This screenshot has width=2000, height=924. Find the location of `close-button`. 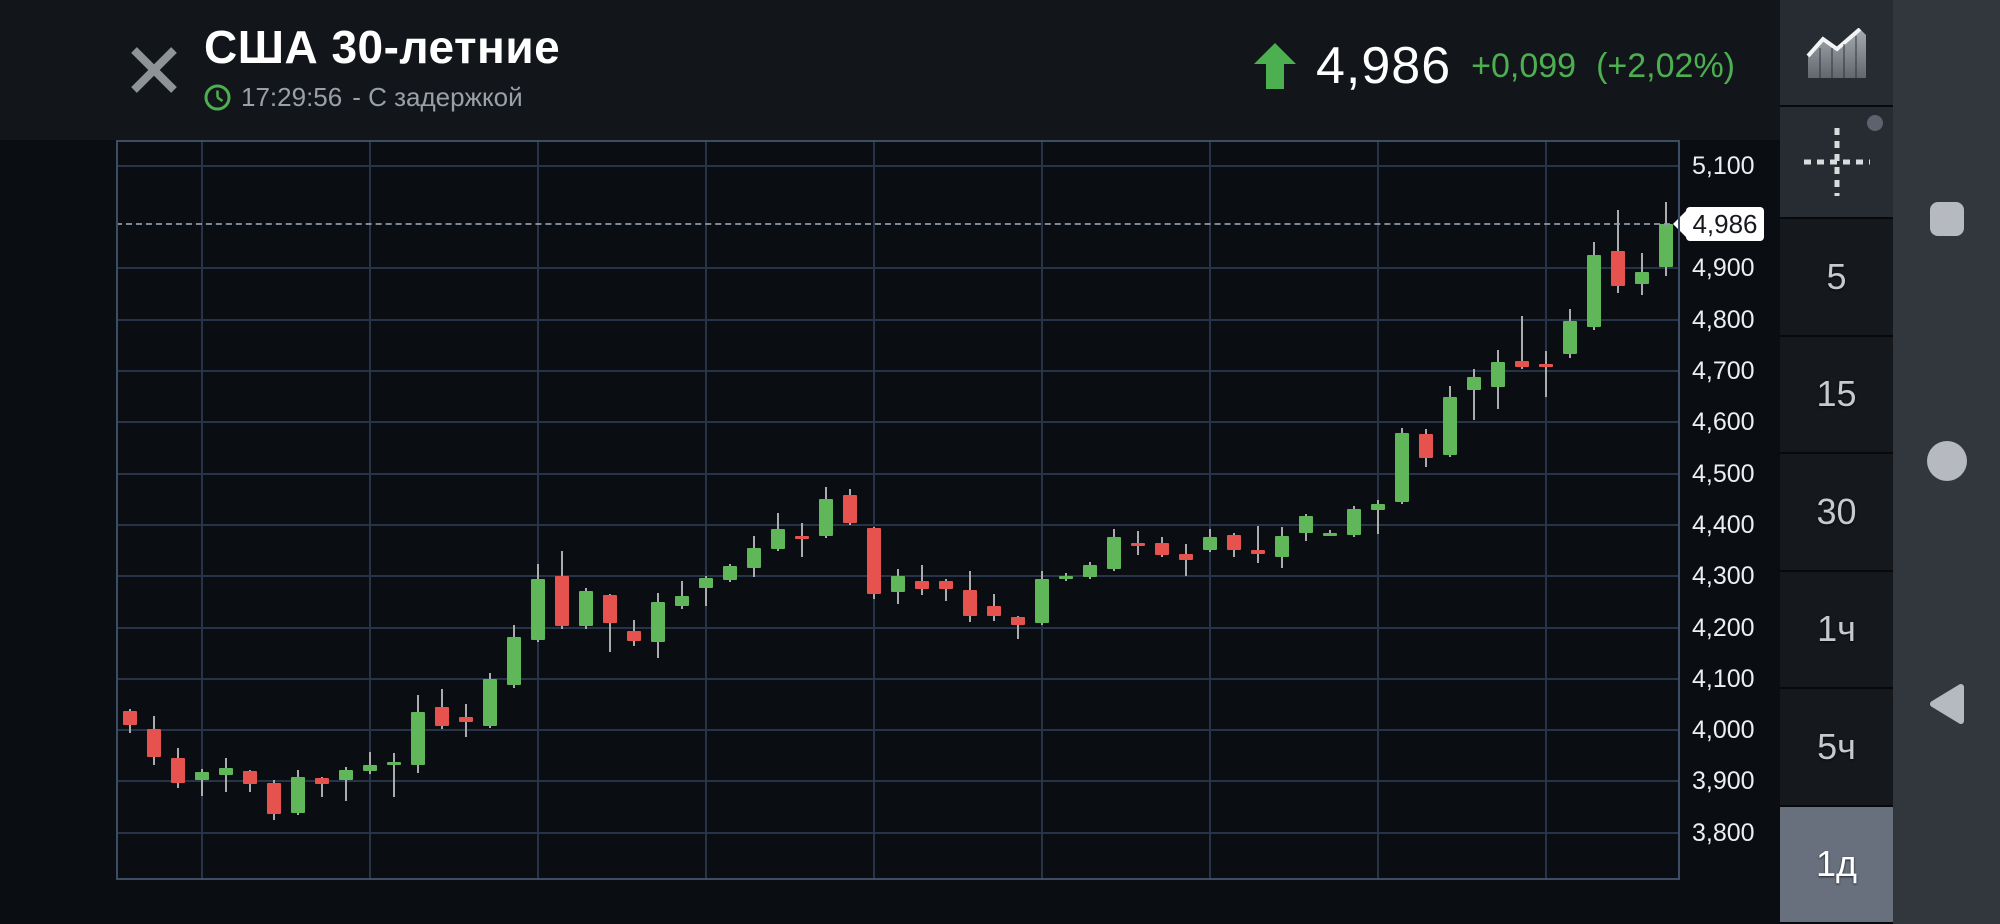

close-button is located at coordinates (154, 70).